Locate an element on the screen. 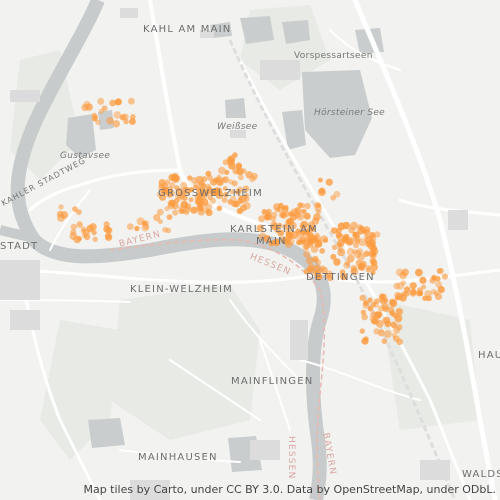 This screenshot has width=500, height=500. place-label-karlstein-line2: MAIN is located at coordinates (271, 241).